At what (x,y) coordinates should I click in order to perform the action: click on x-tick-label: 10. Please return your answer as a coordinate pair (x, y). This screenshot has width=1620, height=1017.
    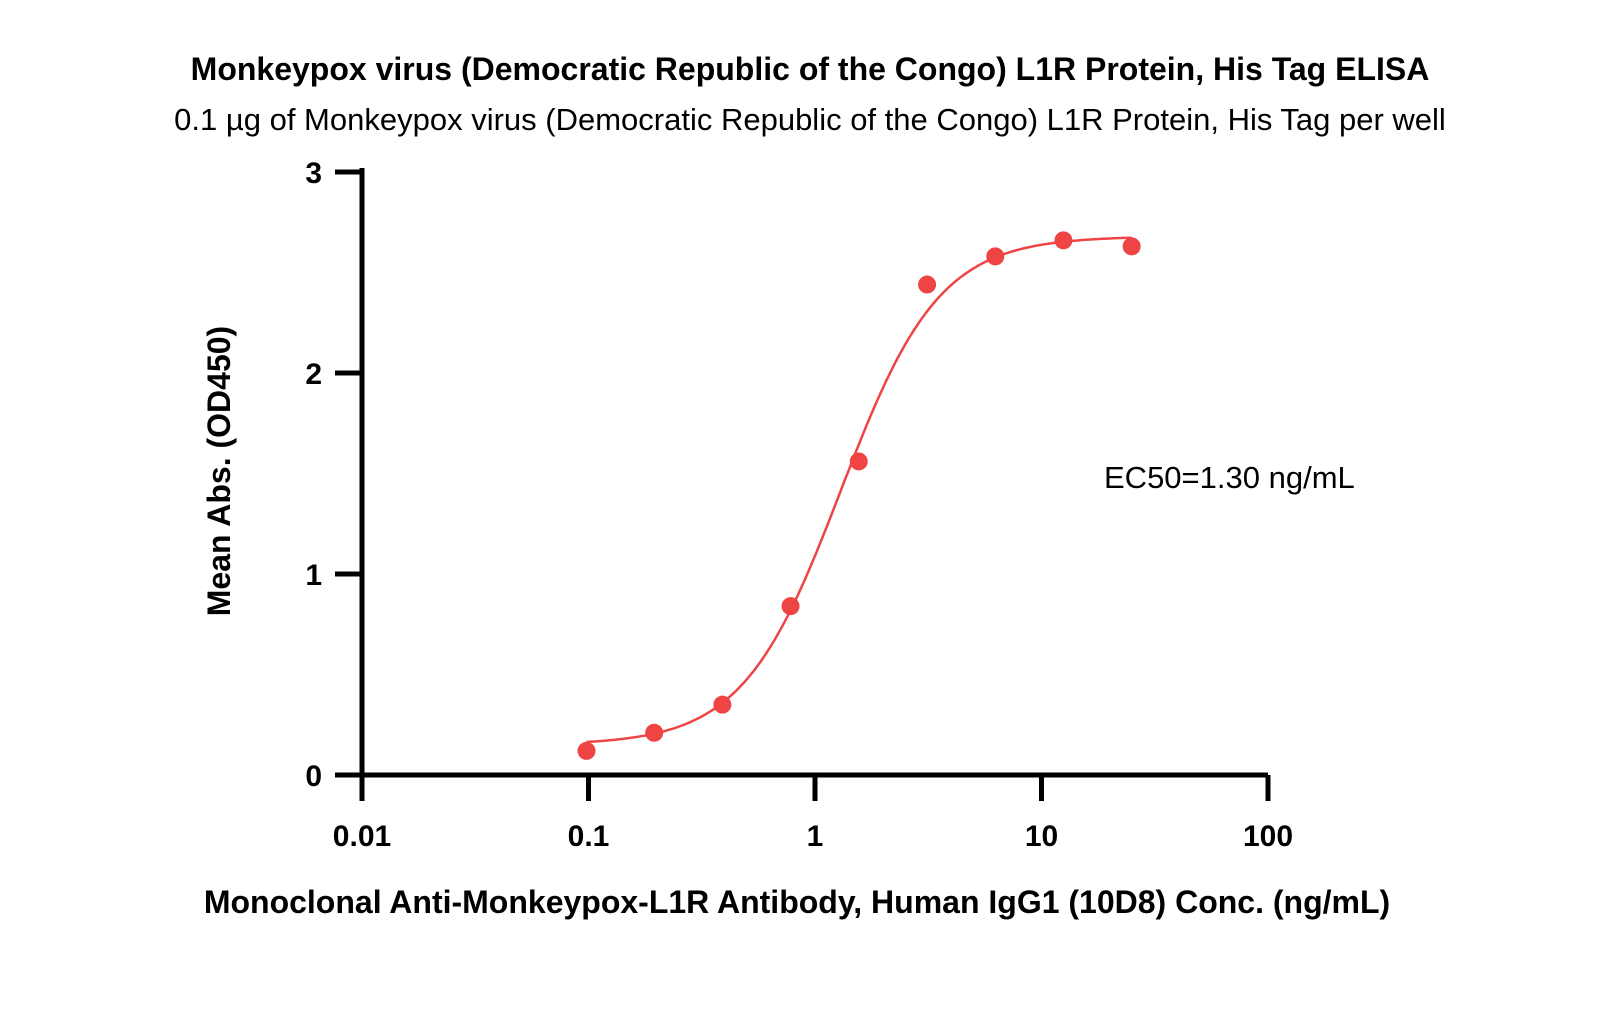
    Looking at the image, I should click on (1041, 836).